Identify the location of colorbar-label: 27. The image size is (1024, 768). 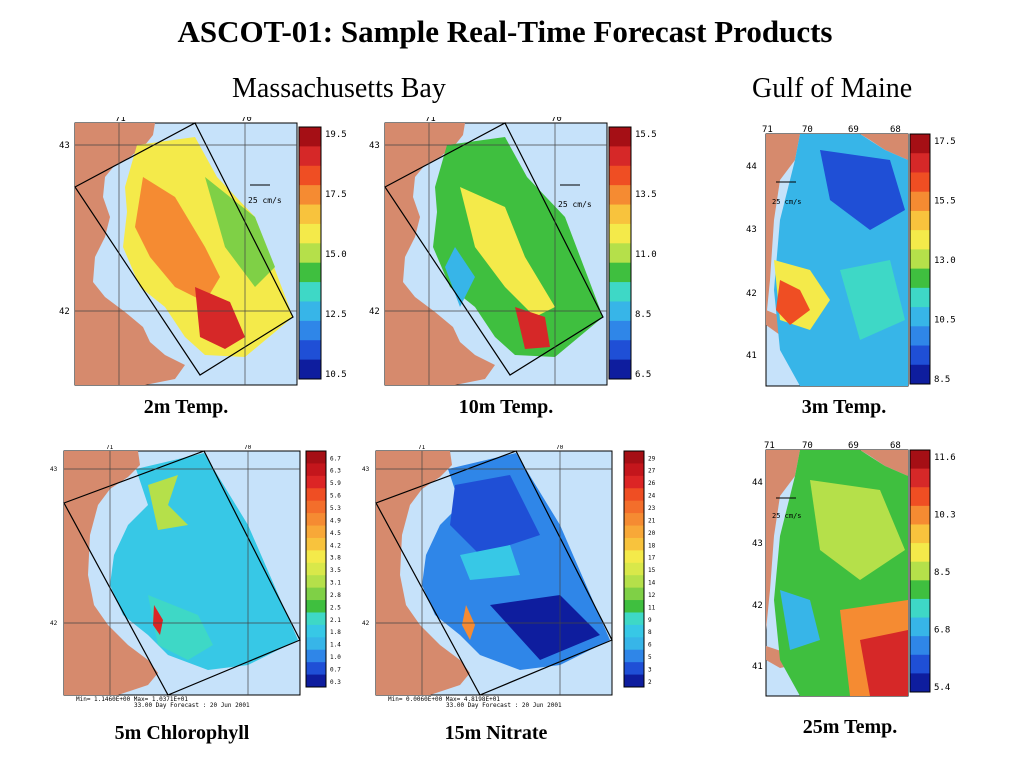
(652, 471).